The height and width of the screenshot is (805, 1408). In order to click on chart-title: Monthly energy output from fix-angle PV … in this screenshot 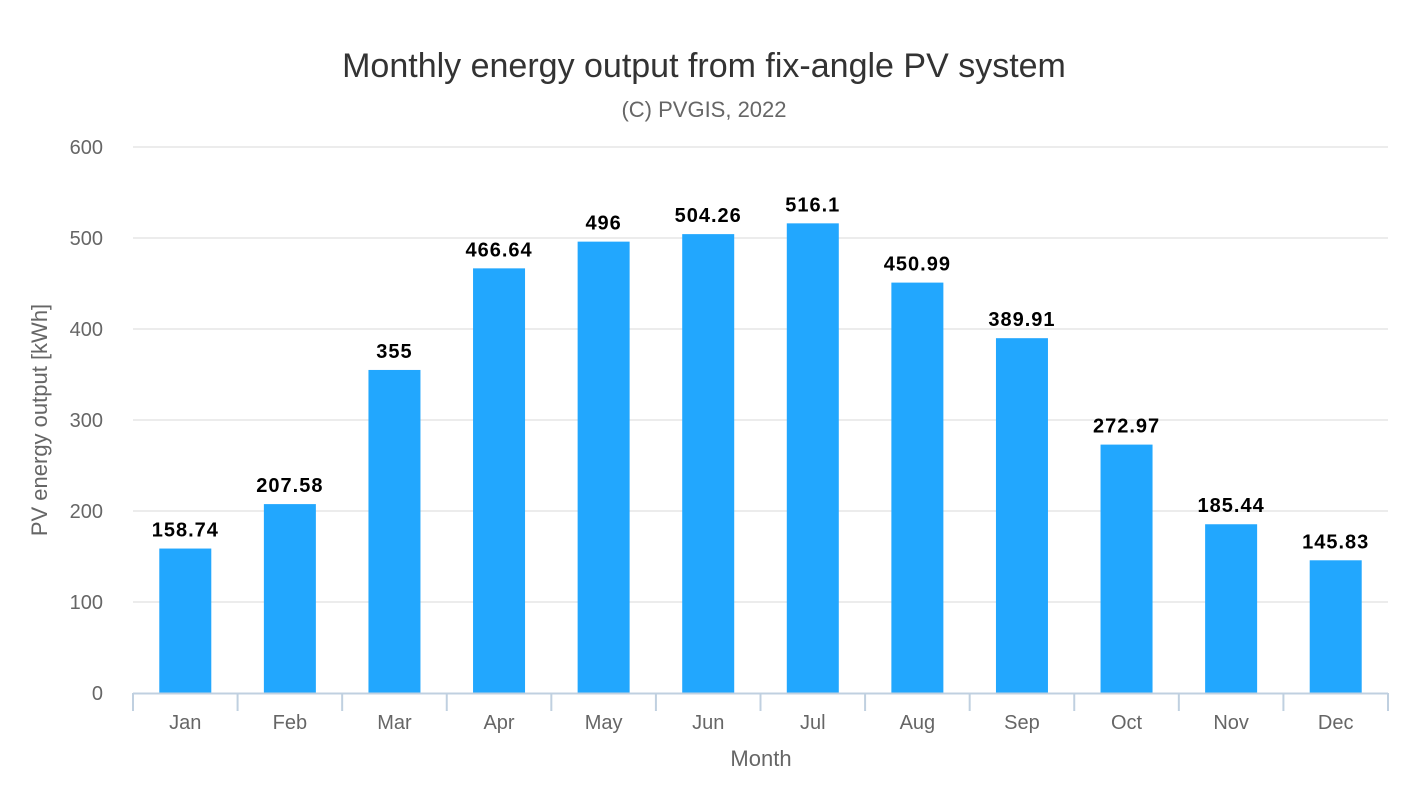, I will do `click(704, 66)`.